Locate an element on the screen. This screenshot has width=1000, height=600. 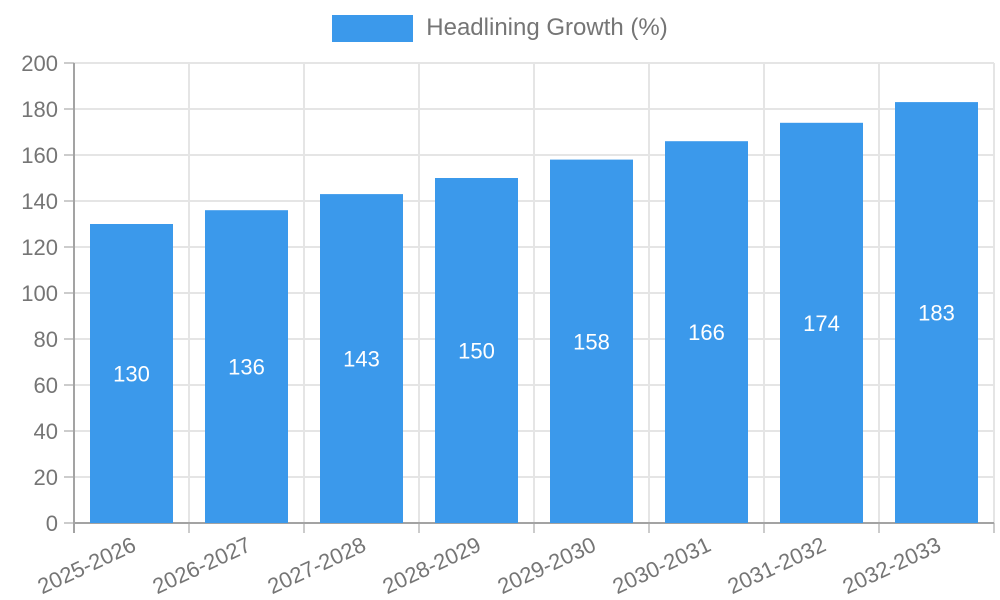
bar-value-label: 150 is located at coordinates (476, 351).